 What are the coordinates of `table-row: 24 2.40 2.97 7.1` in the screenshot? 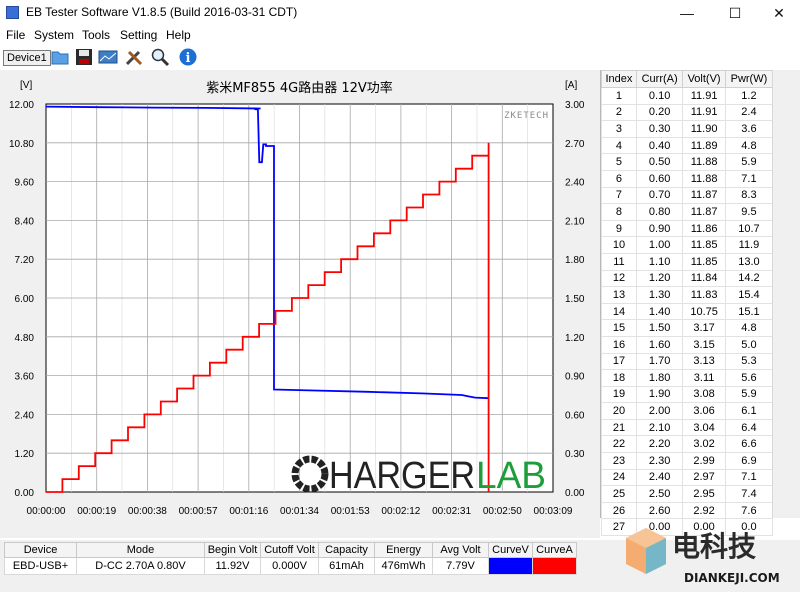 It's located at (687, 477).